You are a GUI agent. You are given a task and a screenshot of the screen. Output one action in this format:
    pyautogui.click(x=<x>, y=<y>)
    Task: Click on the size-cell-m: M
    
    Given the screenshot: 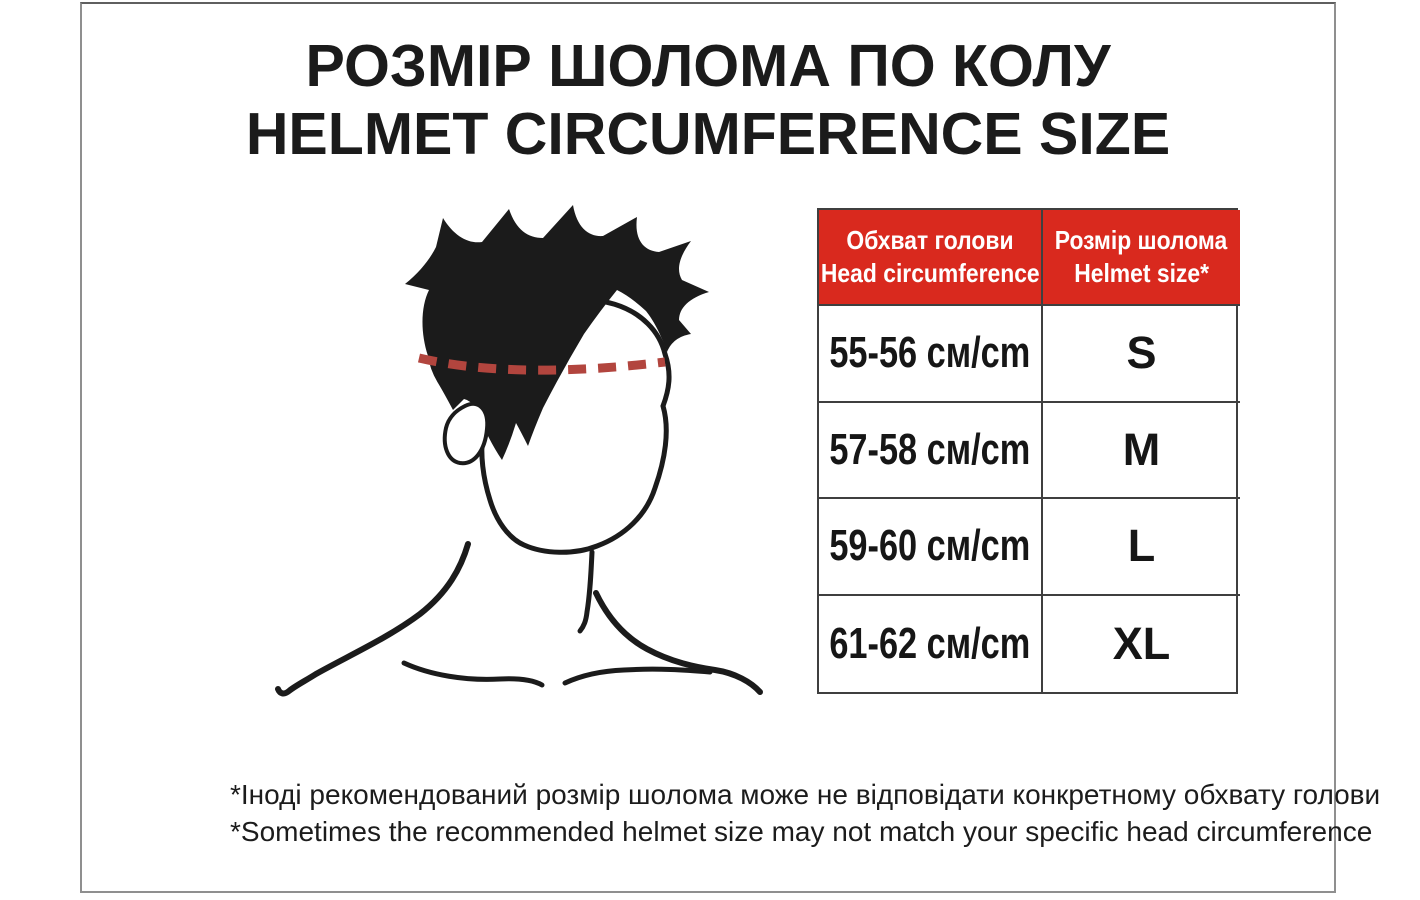 What is the action you would take?
    pyautogui.click(x=1141, y=451)
    